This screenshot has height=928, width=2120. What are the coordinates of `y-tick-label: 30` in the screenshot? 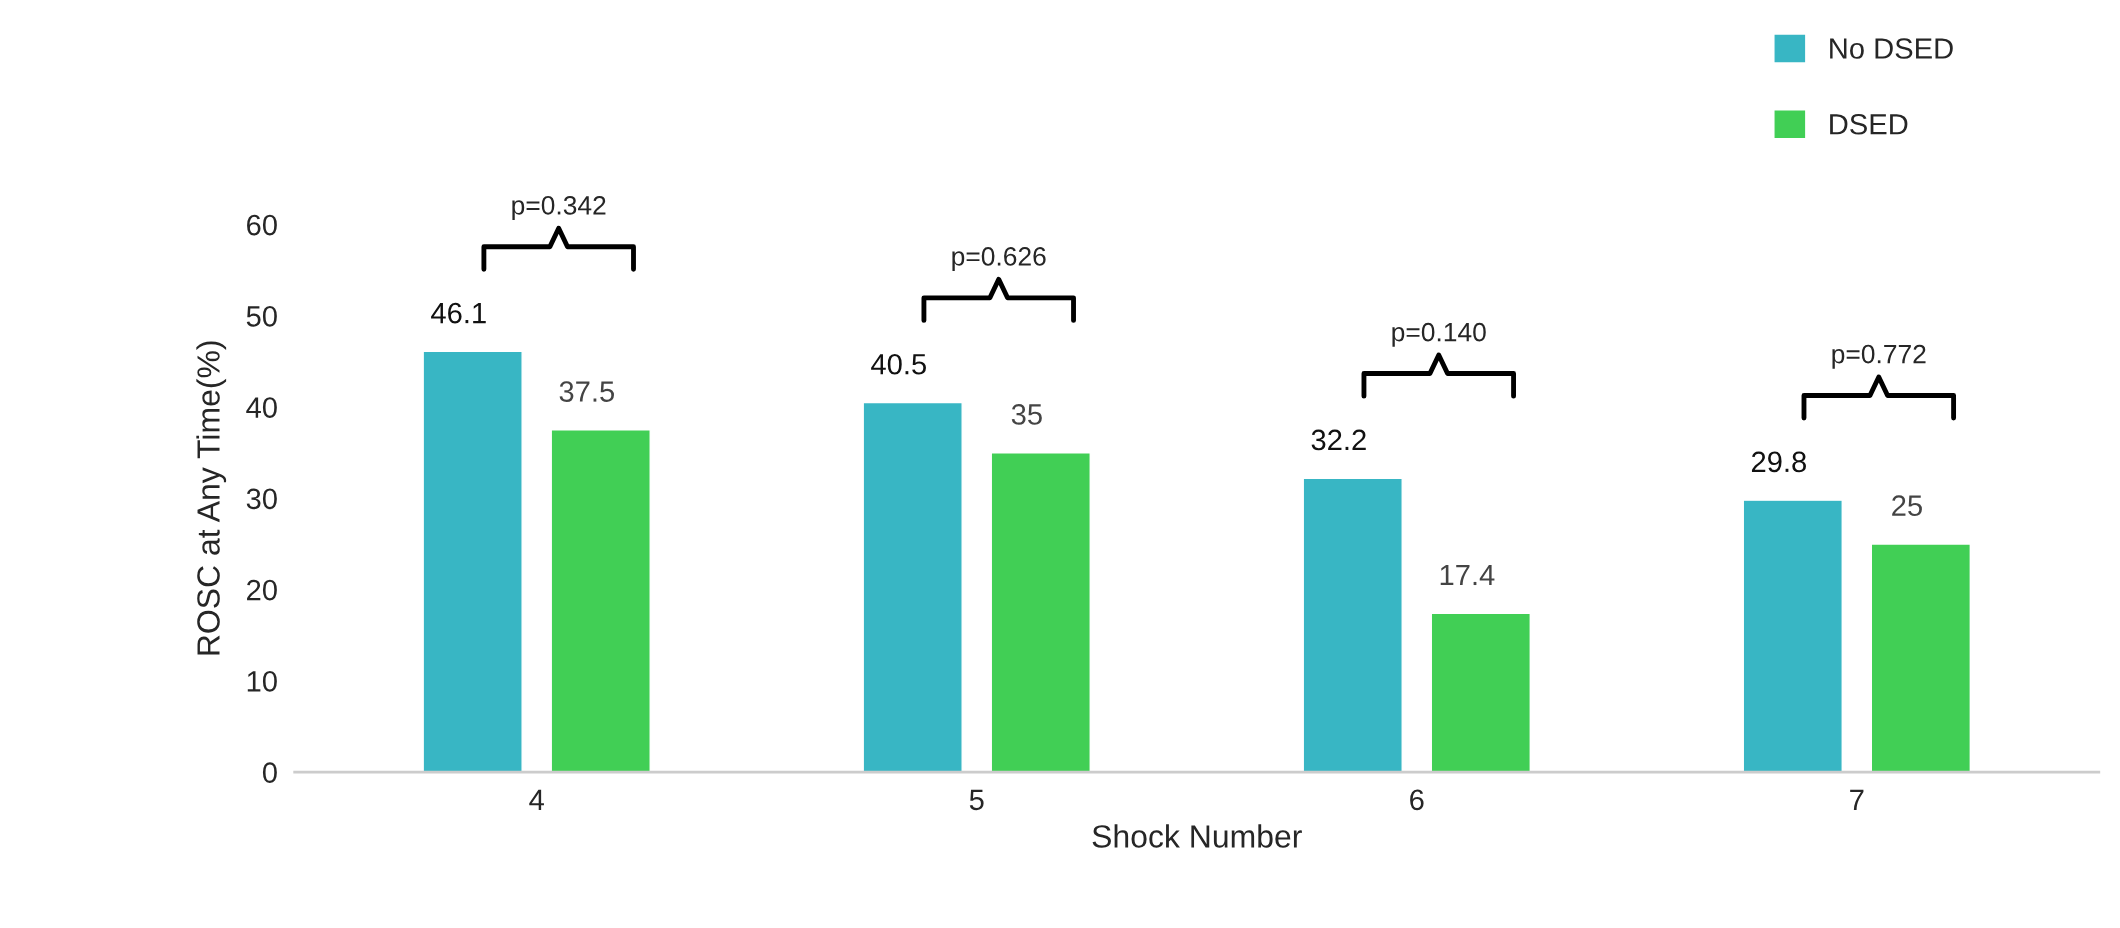 It's located at (261, 499).